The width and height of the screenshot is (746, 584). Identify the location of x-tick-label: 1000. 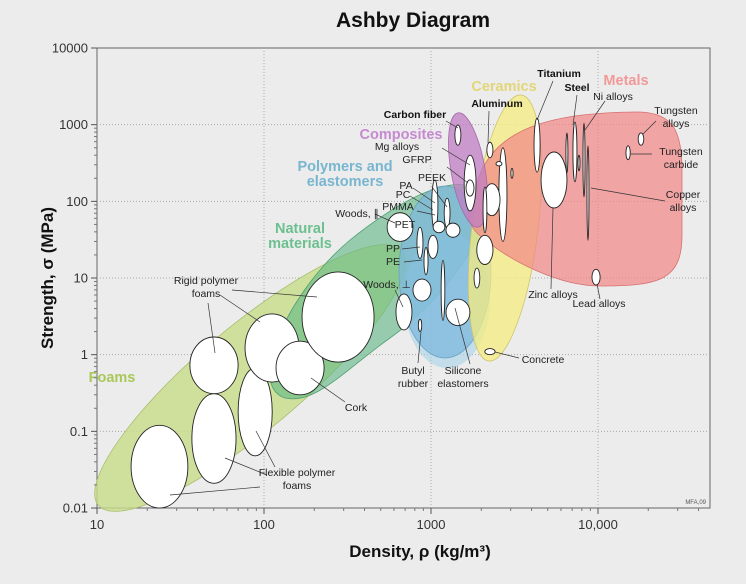
(431, 524).